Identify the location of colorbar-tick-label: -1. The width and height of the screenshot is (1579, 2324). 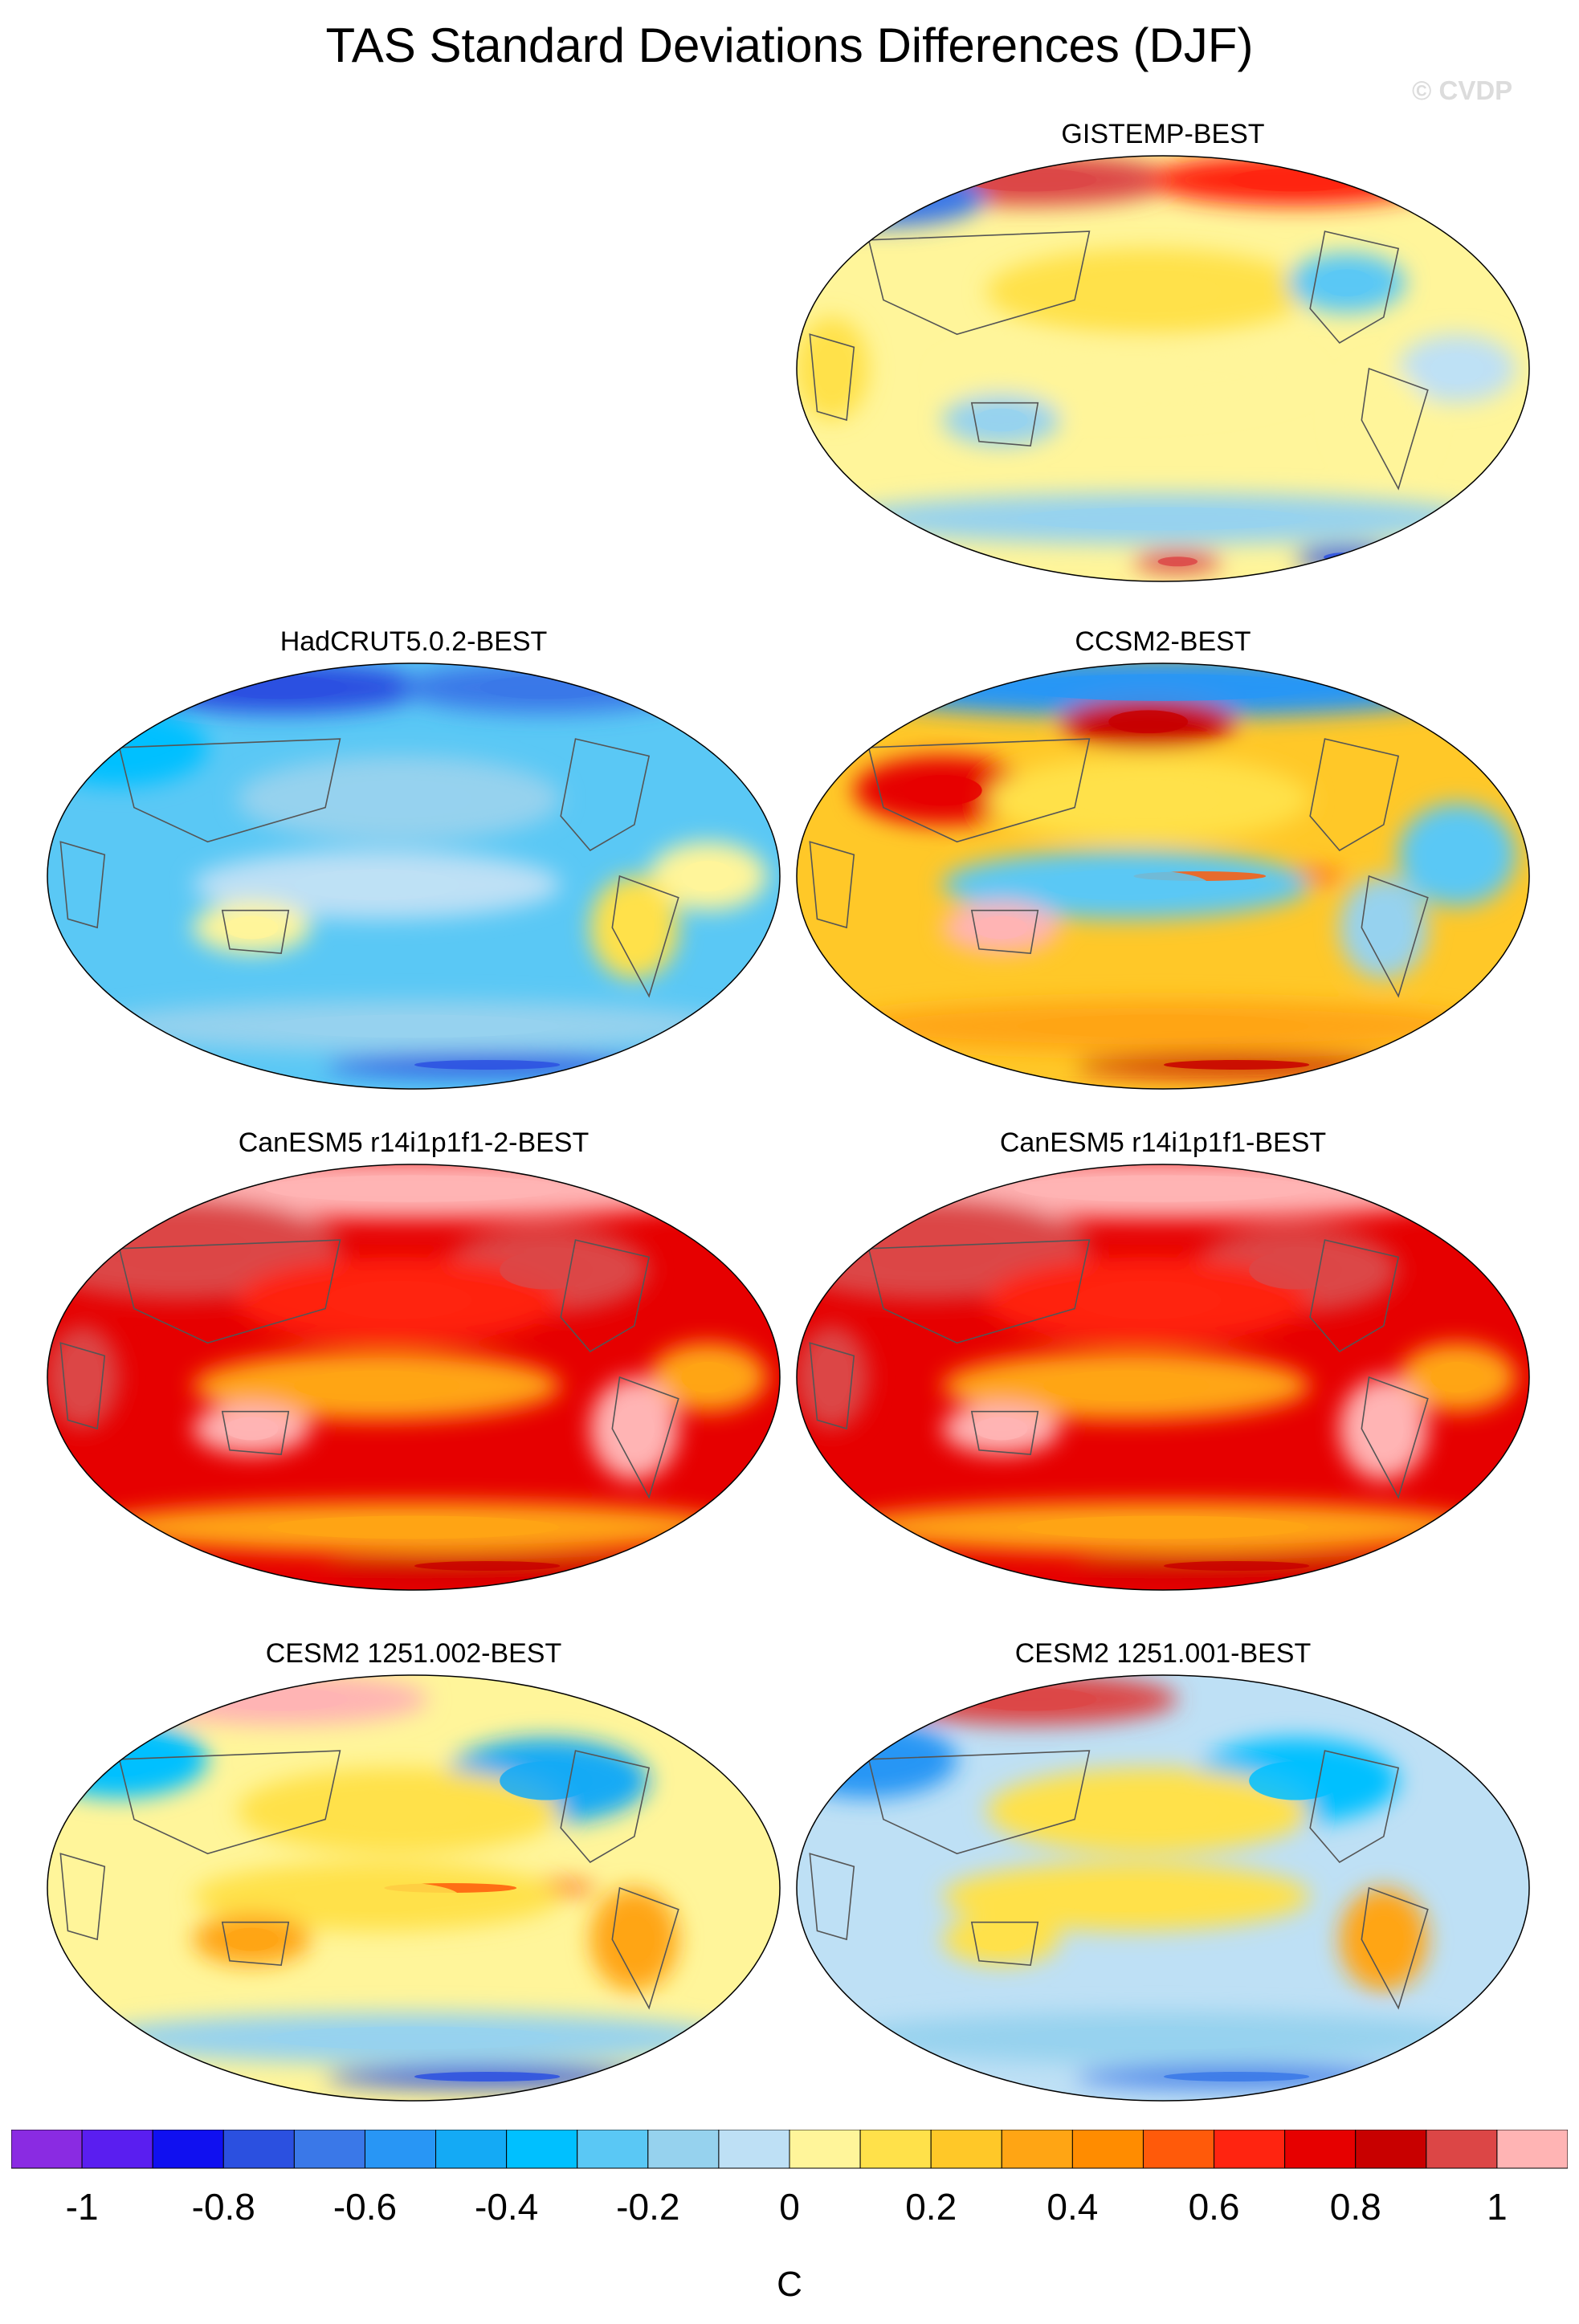
(82, 2207).